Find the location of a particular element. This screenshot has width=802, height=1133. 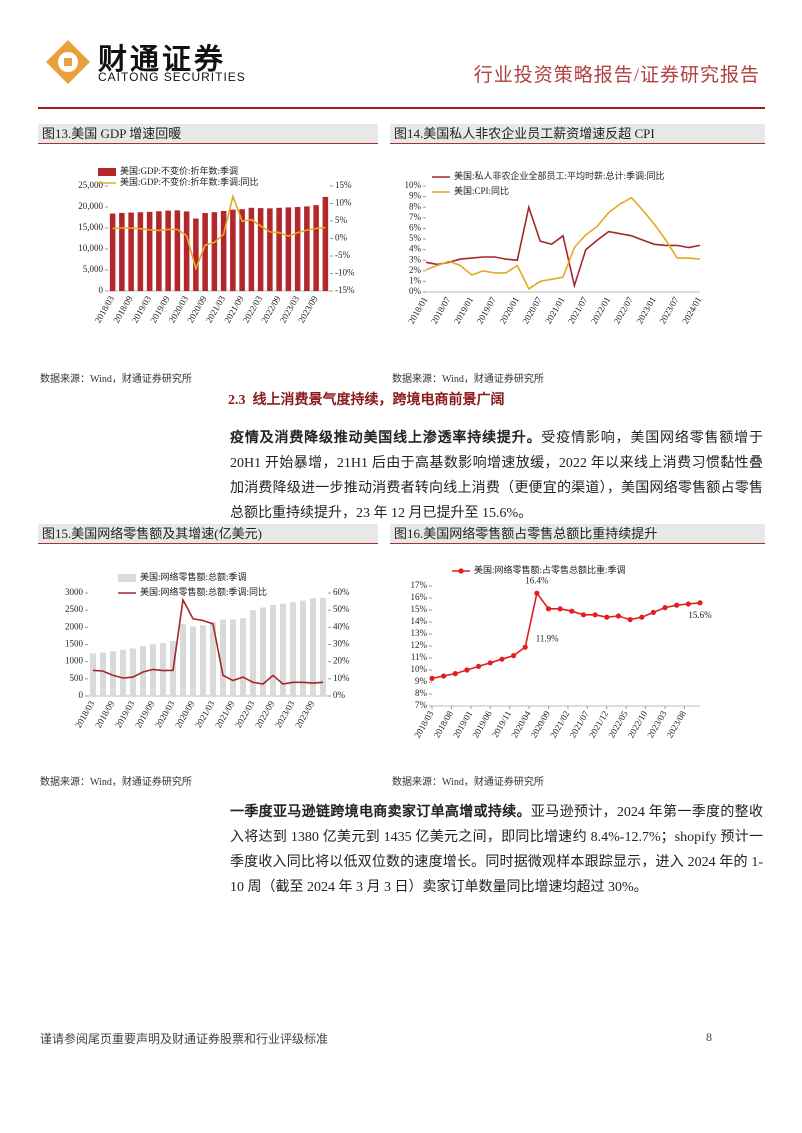

y-tick-label: 40% is located at coordinates (341, 626).